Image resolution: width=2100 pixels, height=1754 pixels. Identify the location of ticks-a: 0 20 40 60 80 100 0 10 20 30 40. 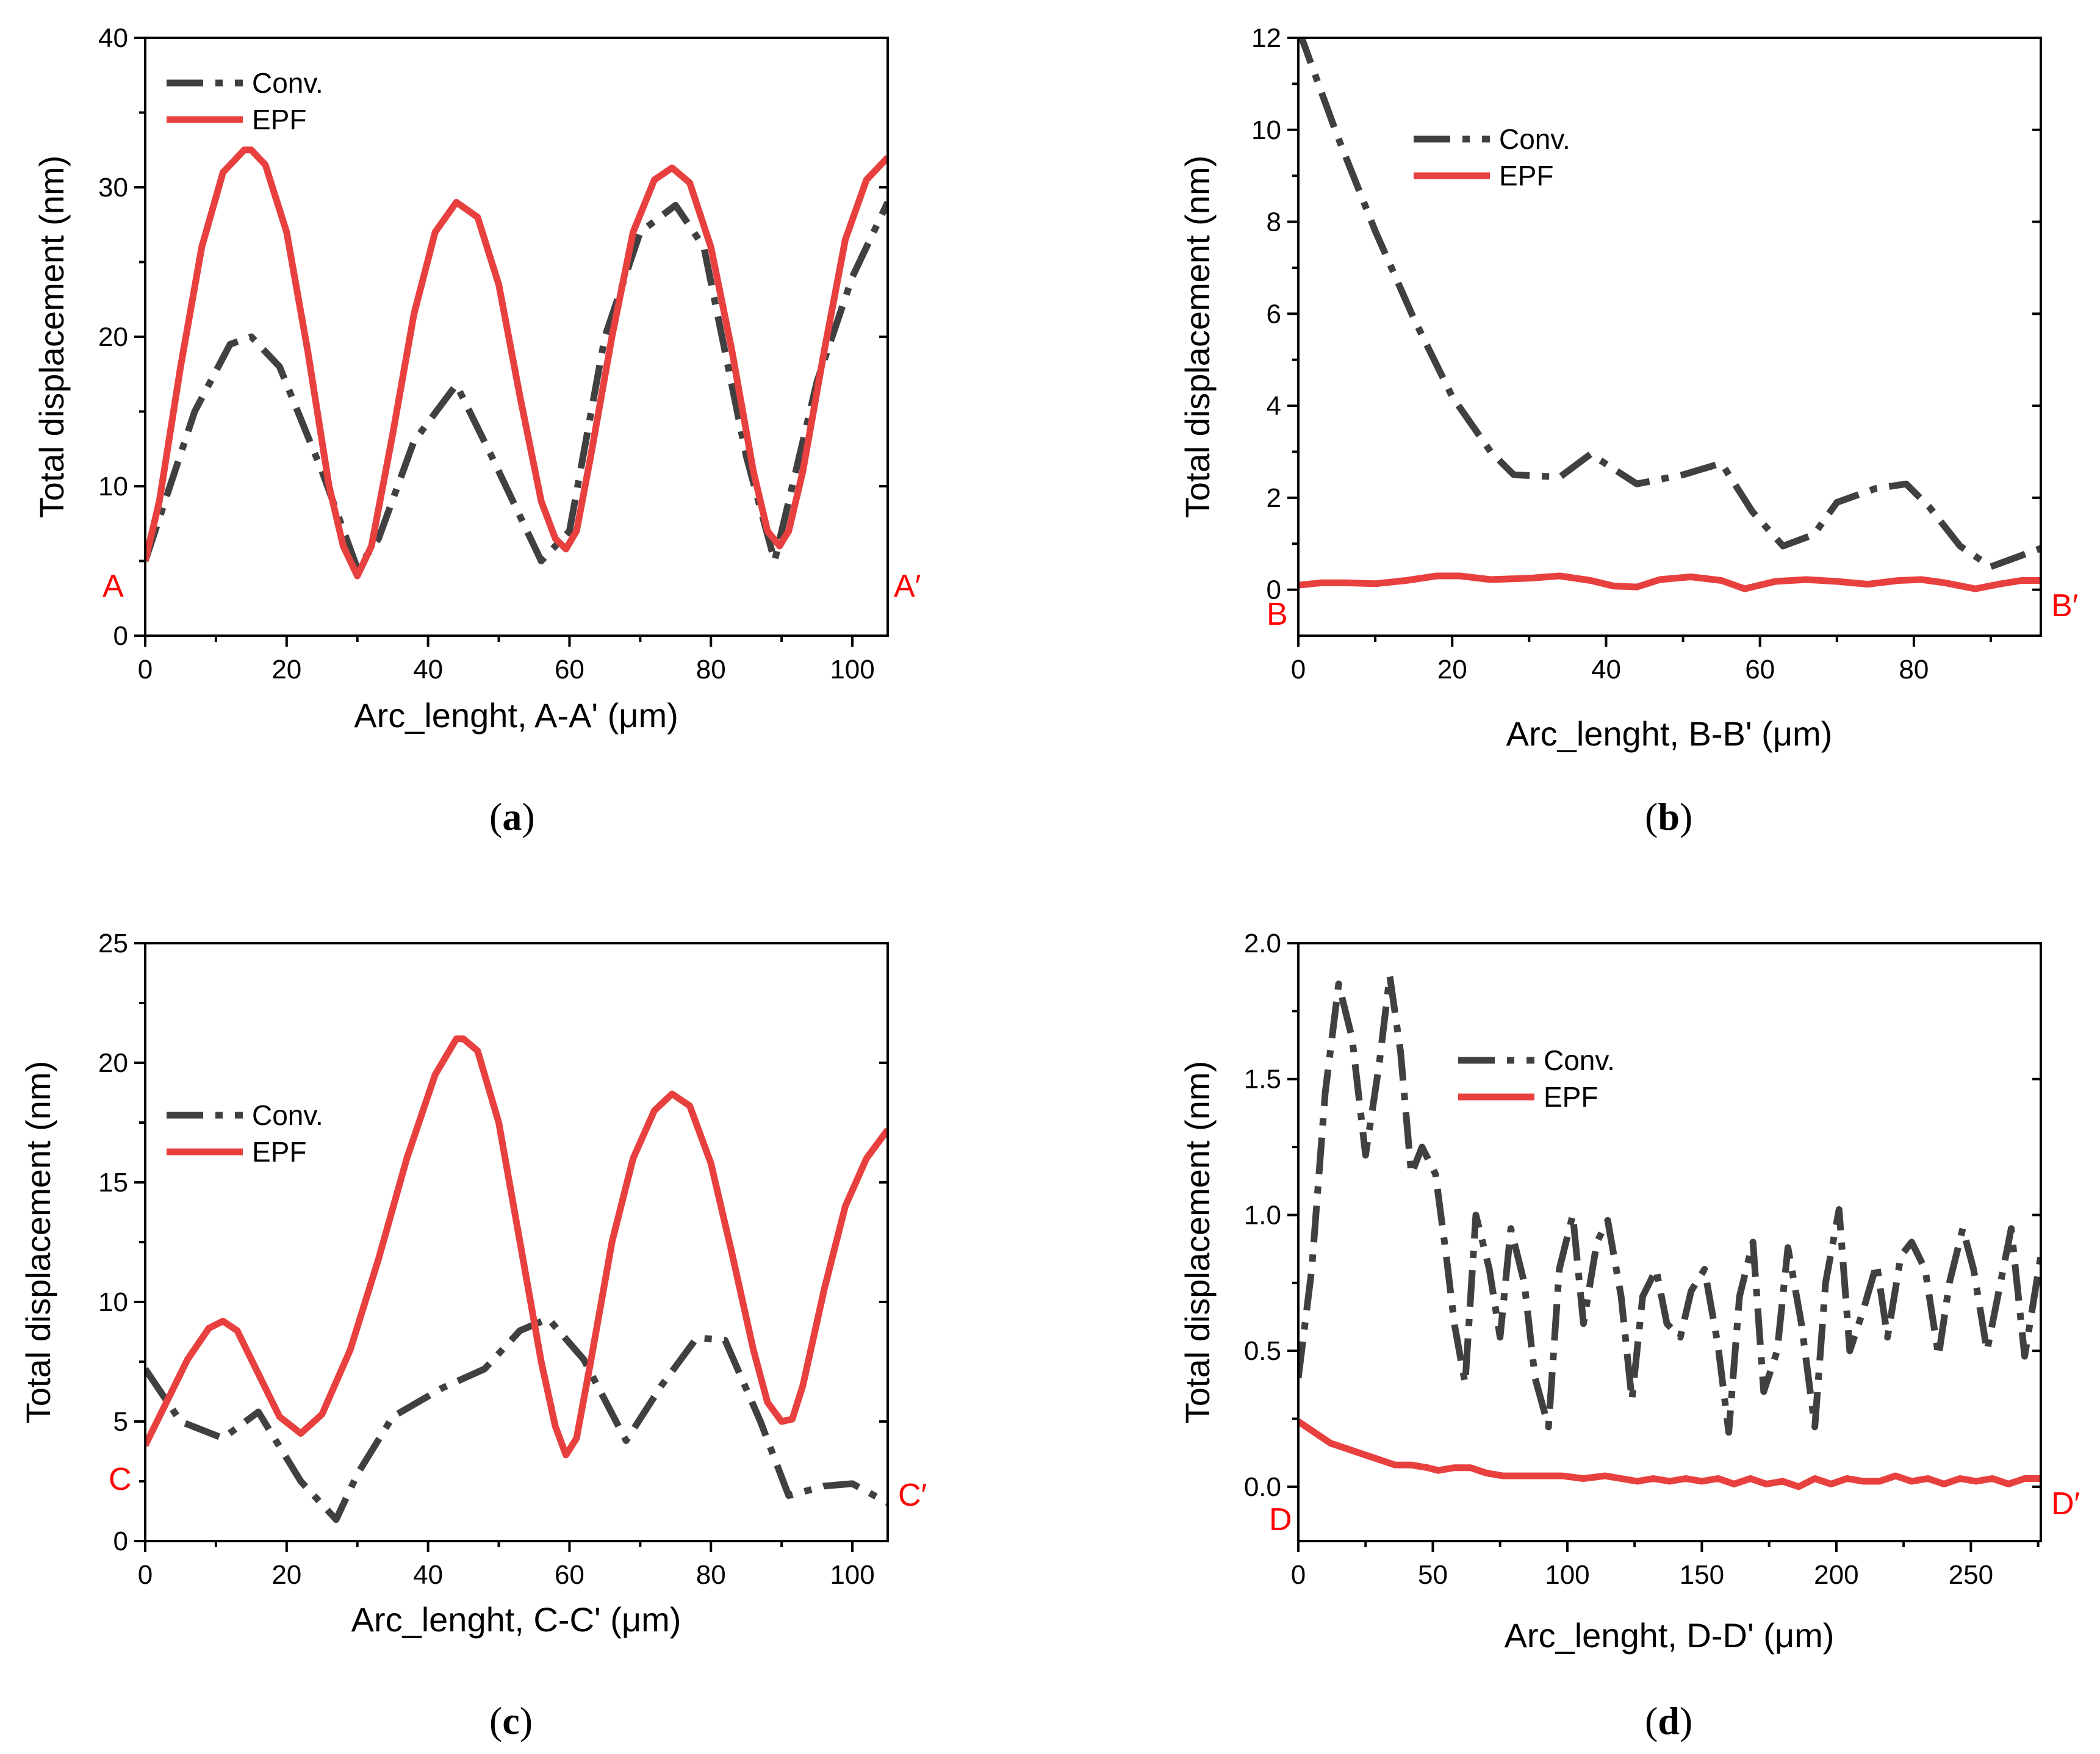
(493, 354).